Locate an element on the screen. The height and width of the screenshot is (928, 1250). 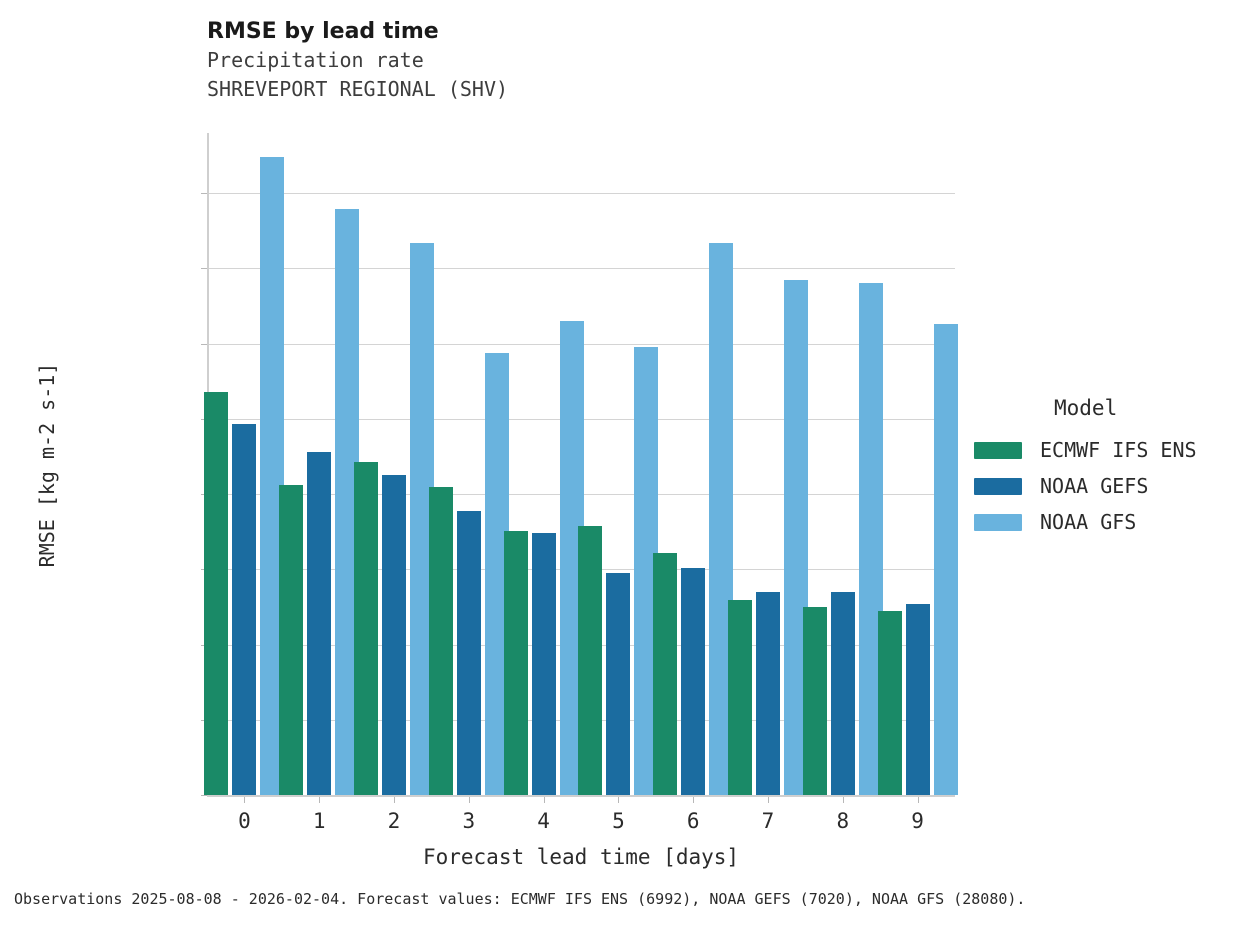
legend-item-noaa-gefs: NOAA GEFS is located at coordinates (1109, 486).